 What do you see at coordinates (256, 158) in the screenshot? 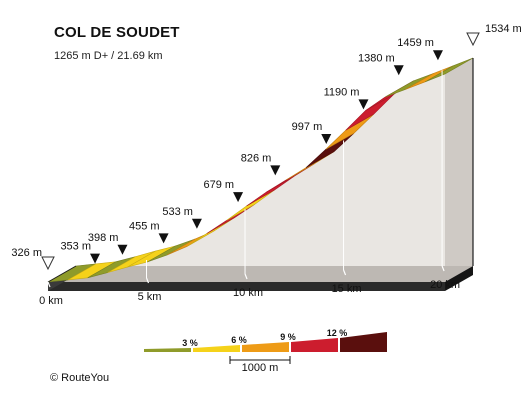
I see `elevation-marker-label: 826 m` at bounding box center [256, 158].